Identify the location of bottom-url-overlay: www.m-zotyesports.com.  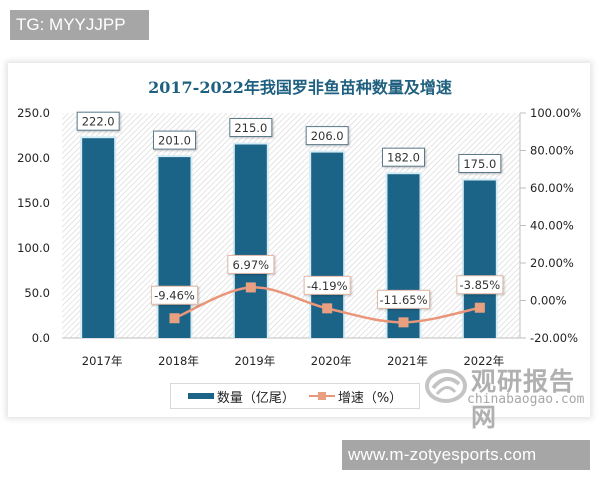
(466, 455).